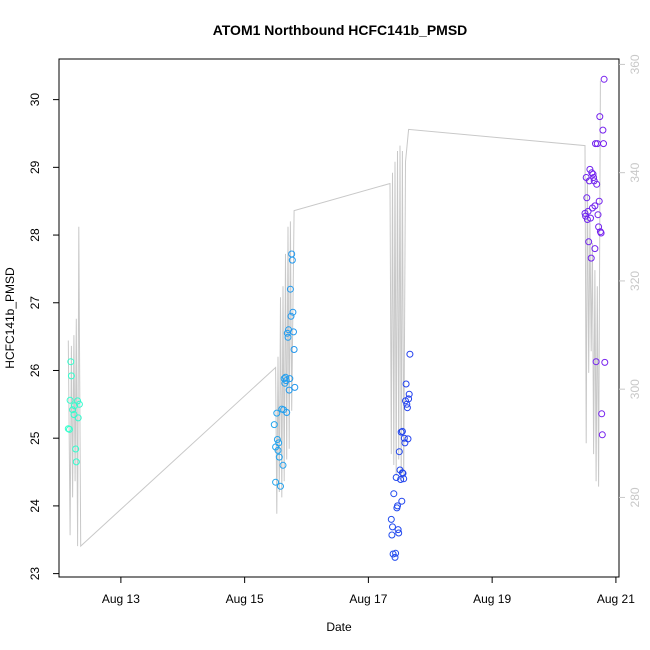 The width and height of the screenshot is (650, 650). What do you see at coordinates (35, 235) in the screenshot?
I see `y-tick-label: 28` at bounding box center [35, 235].